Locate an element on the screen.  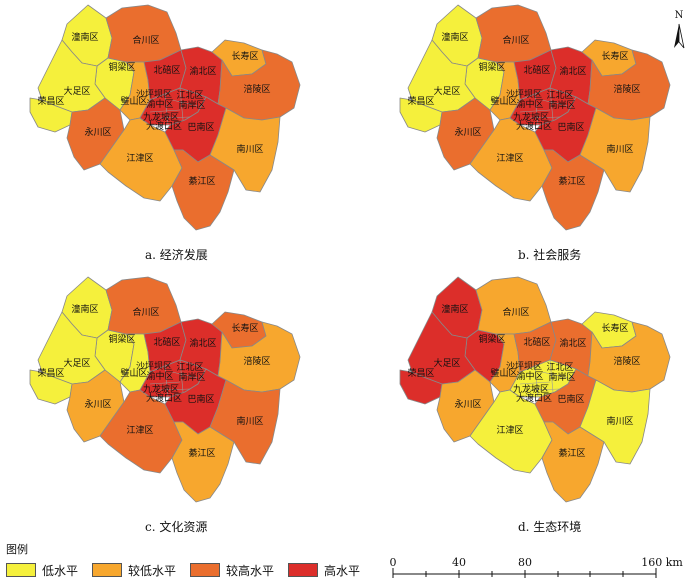
label-bishan: 璧山区 is located at coordinates (503, 101).